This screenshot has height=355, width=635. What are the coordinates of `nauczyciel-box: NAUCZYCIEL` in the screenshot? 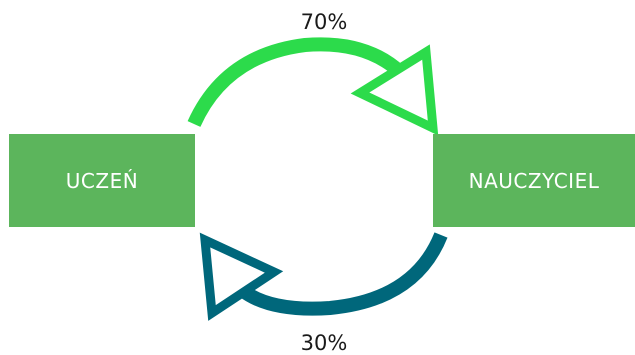 It's located at (534, 180).